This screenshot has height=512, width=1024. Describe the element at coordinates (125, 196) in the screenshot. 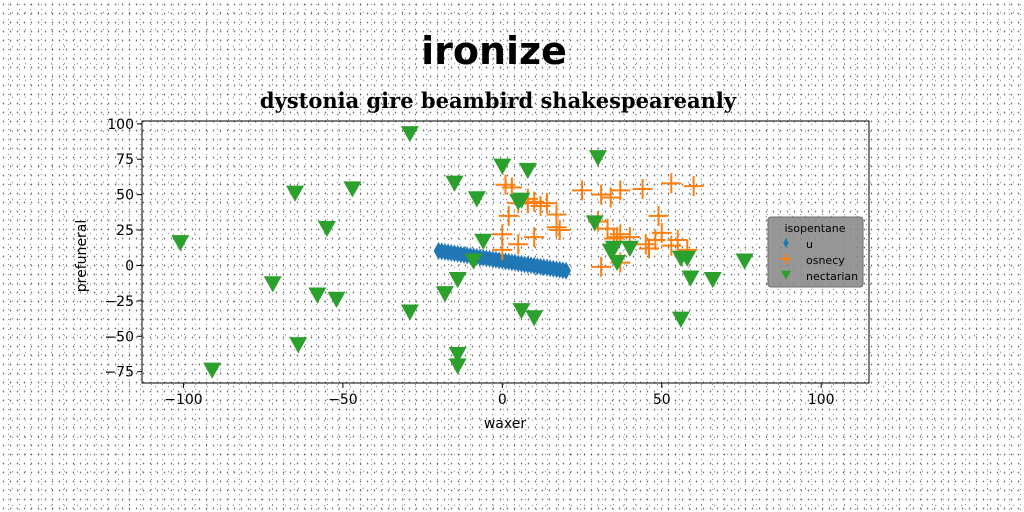

I see `y-tick-label: 50` at that location.